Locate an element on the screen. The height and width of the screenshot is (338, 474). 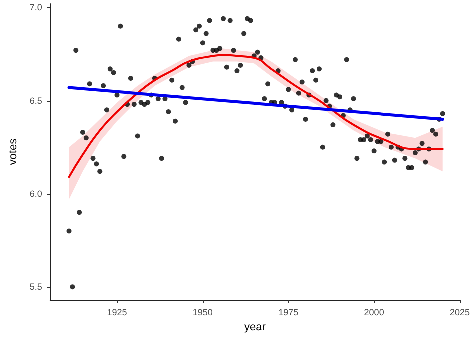
x-tick-label: 2025 is located at coordinates (460, 313).